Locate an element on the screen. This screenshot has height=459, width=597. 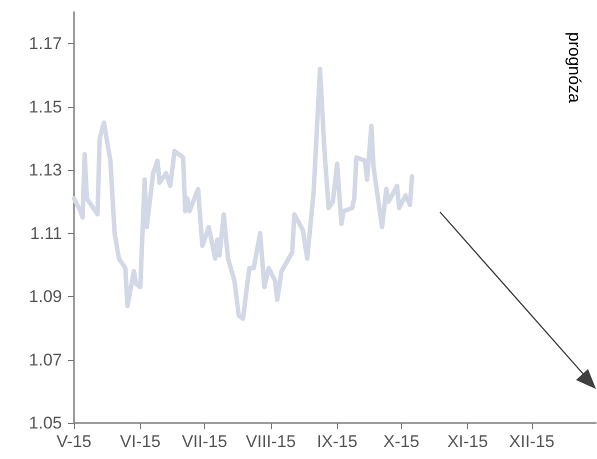
x-tick-label: XI-15 is located at coordinates (467, 441).